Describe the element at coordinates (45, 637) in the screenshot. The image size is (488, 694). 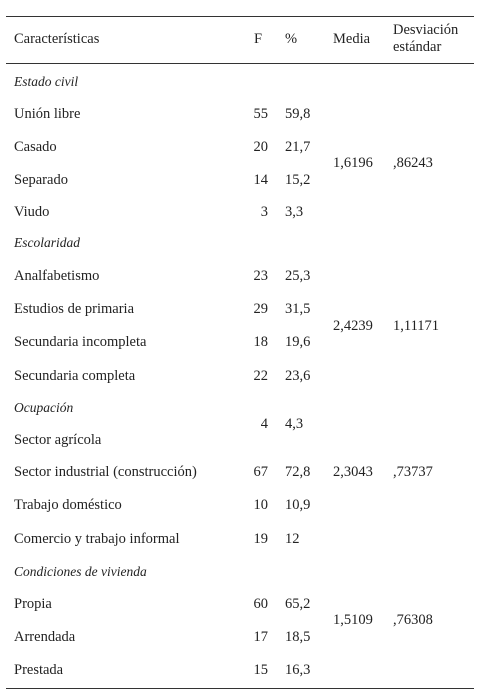
I see `row-label: Arrendada` at that location.